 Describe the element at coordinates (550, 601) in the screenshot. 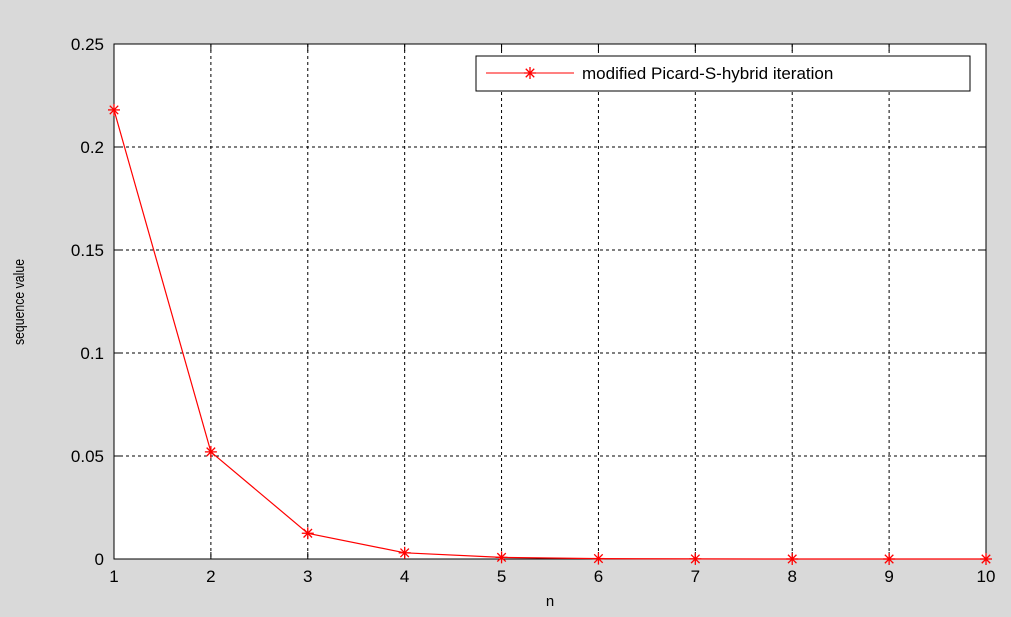

I see `x-axis-label: n` at that location.